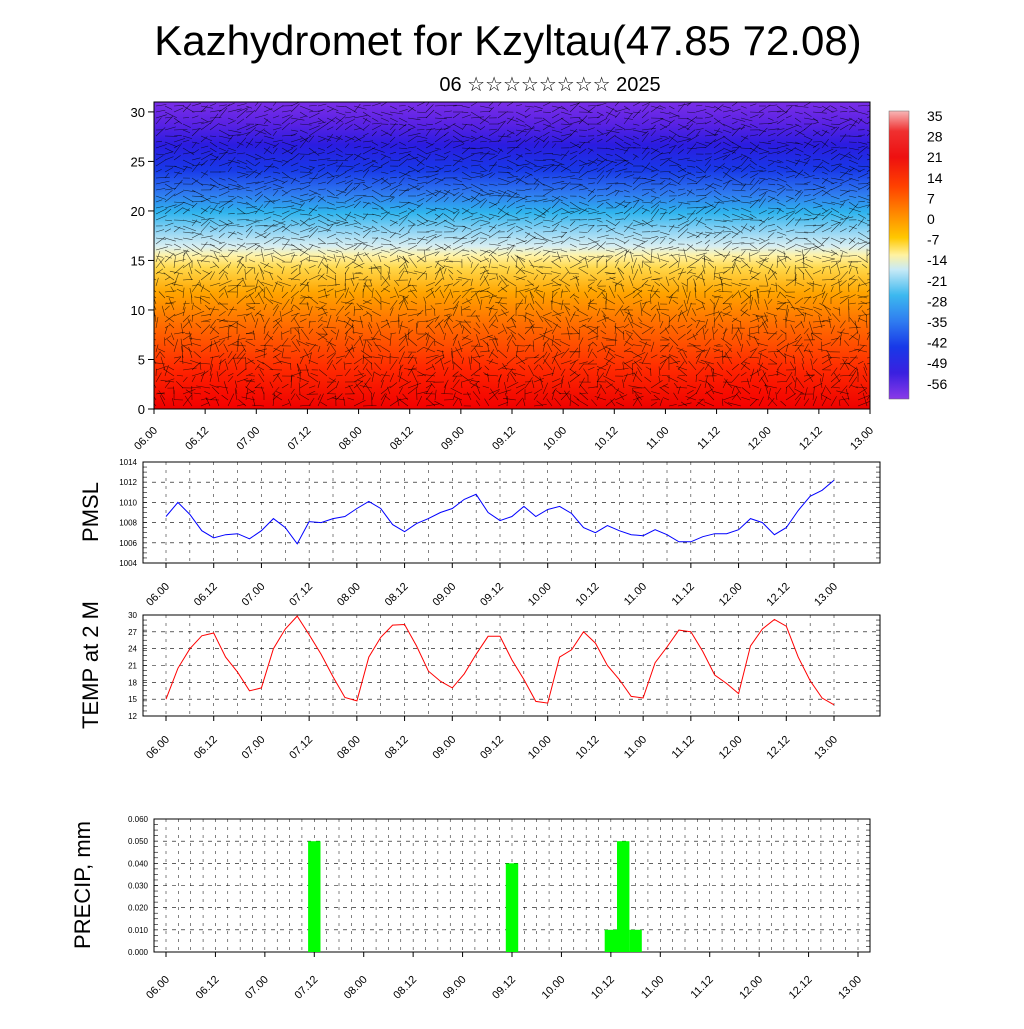 This screenshot has width=1024, height=1029. I want to click on temp-x-tick-label: 13.00, so click(826, 748).